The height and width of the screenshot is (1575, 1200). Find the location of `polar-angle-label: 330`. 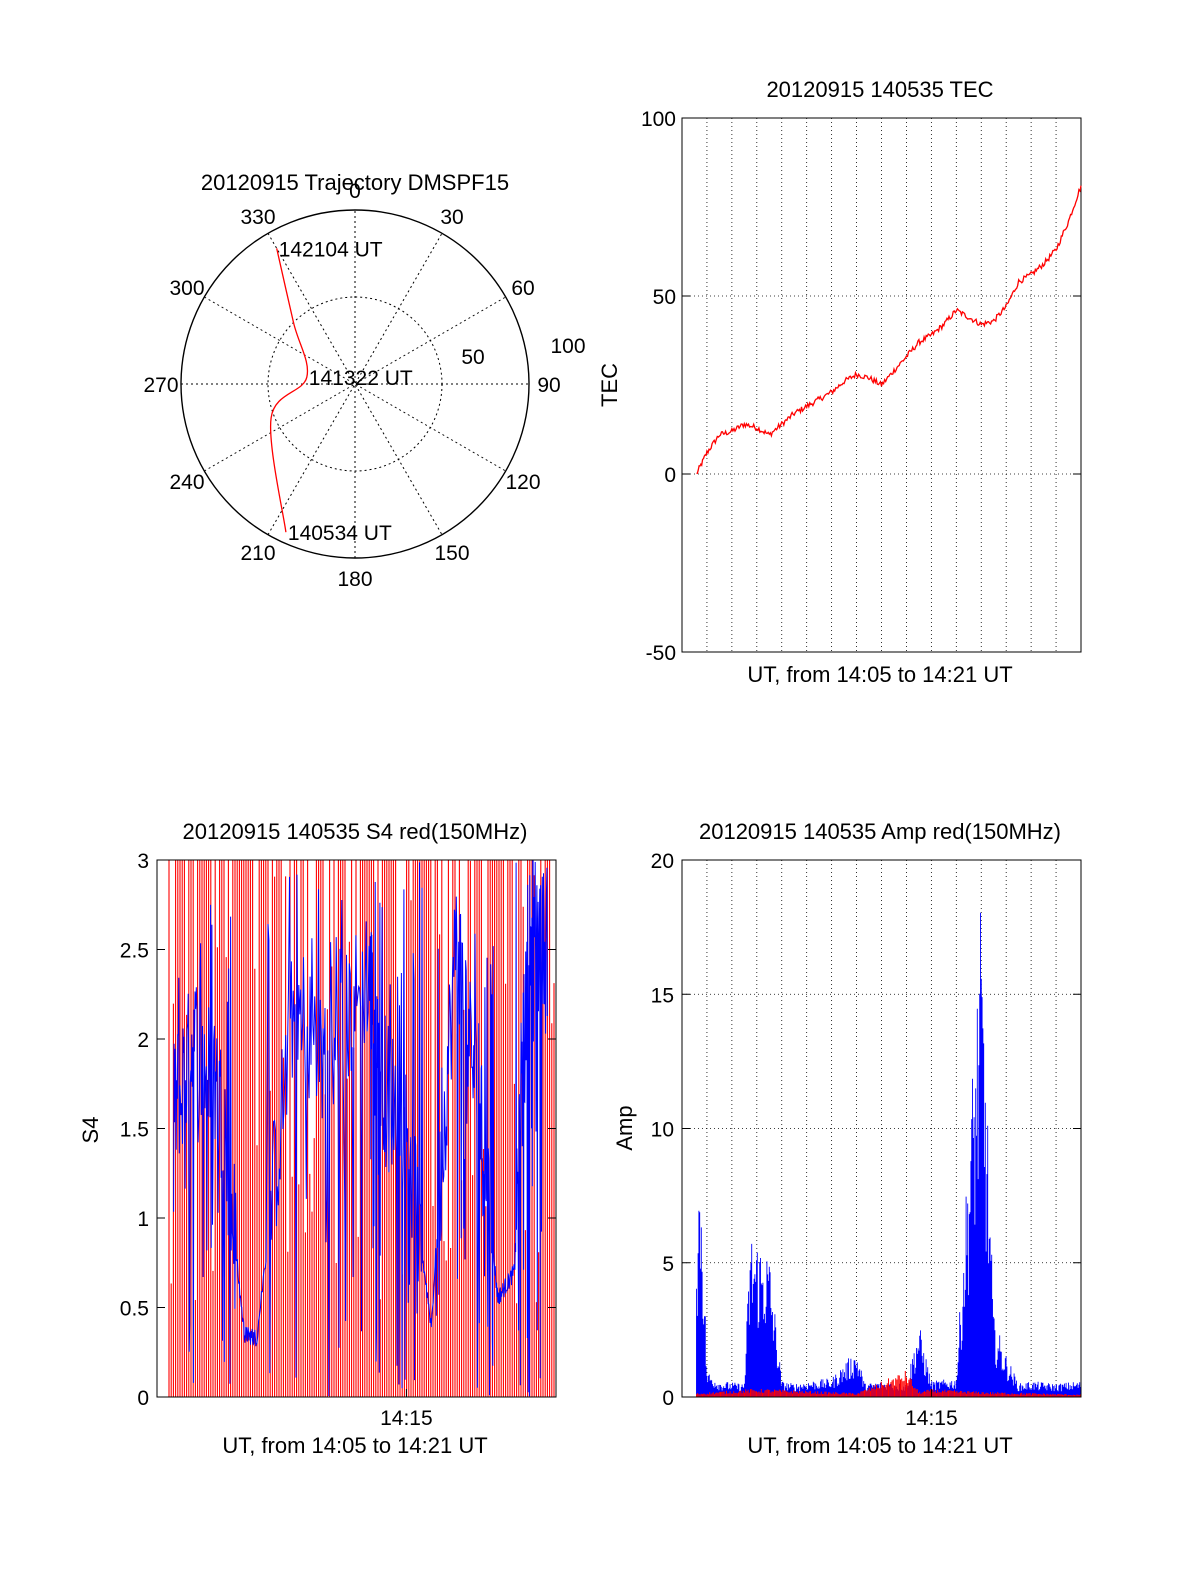

polar-angle-label: 330 is located at coordinates (257, 217).